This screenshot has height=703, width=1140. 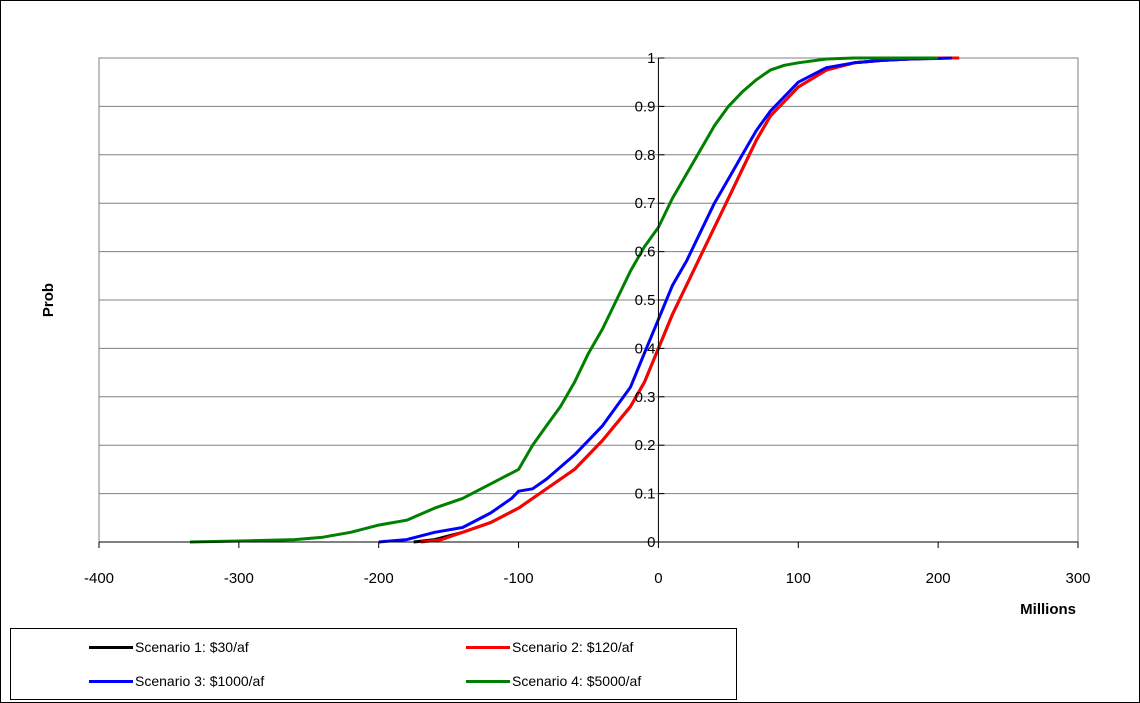 What do you see at coordinates (573, 647) in the screenshot?
I see `legend-label: Scenario 2: $120/af` at bounding box center [573, 647].